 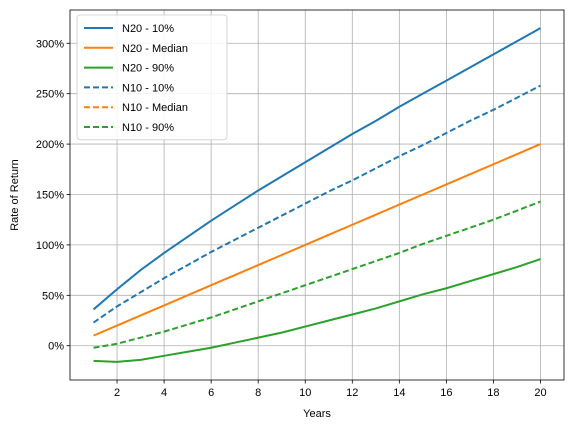 I want to click on legend-label: N10 - 90%, so click(x=148, y=128).